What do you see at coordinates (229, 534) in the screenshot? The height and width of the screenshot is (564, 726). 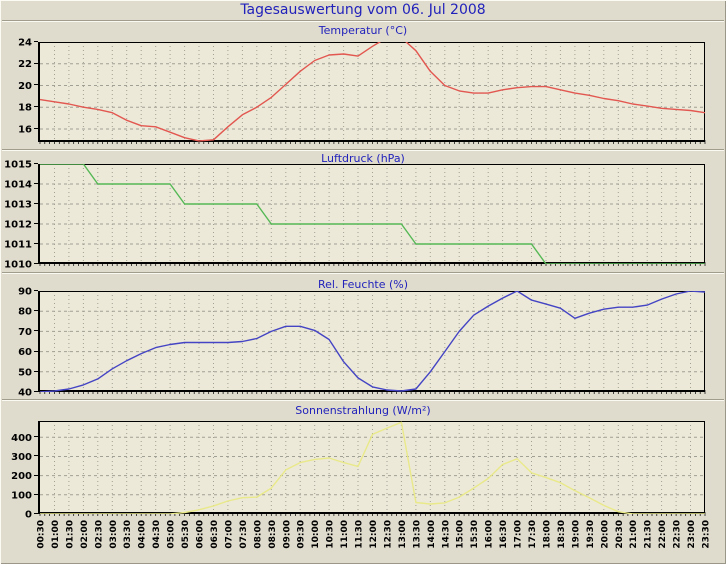 I see `x-tick-label: 07:00` at bounding box center [229, 534].